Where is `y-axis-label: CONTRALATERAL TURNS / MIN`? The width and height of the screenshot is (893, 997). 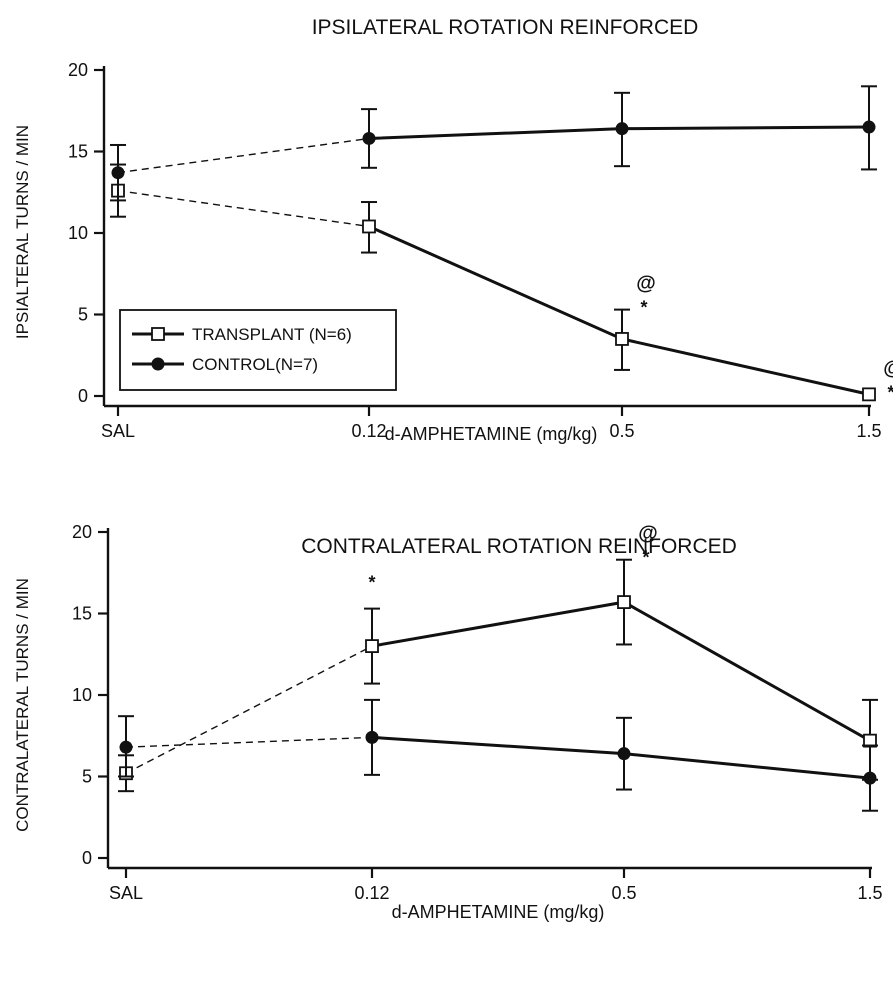
y-axis-label: CONTRALATERAL TURNS / MIN is located at coordinates (22, 705).